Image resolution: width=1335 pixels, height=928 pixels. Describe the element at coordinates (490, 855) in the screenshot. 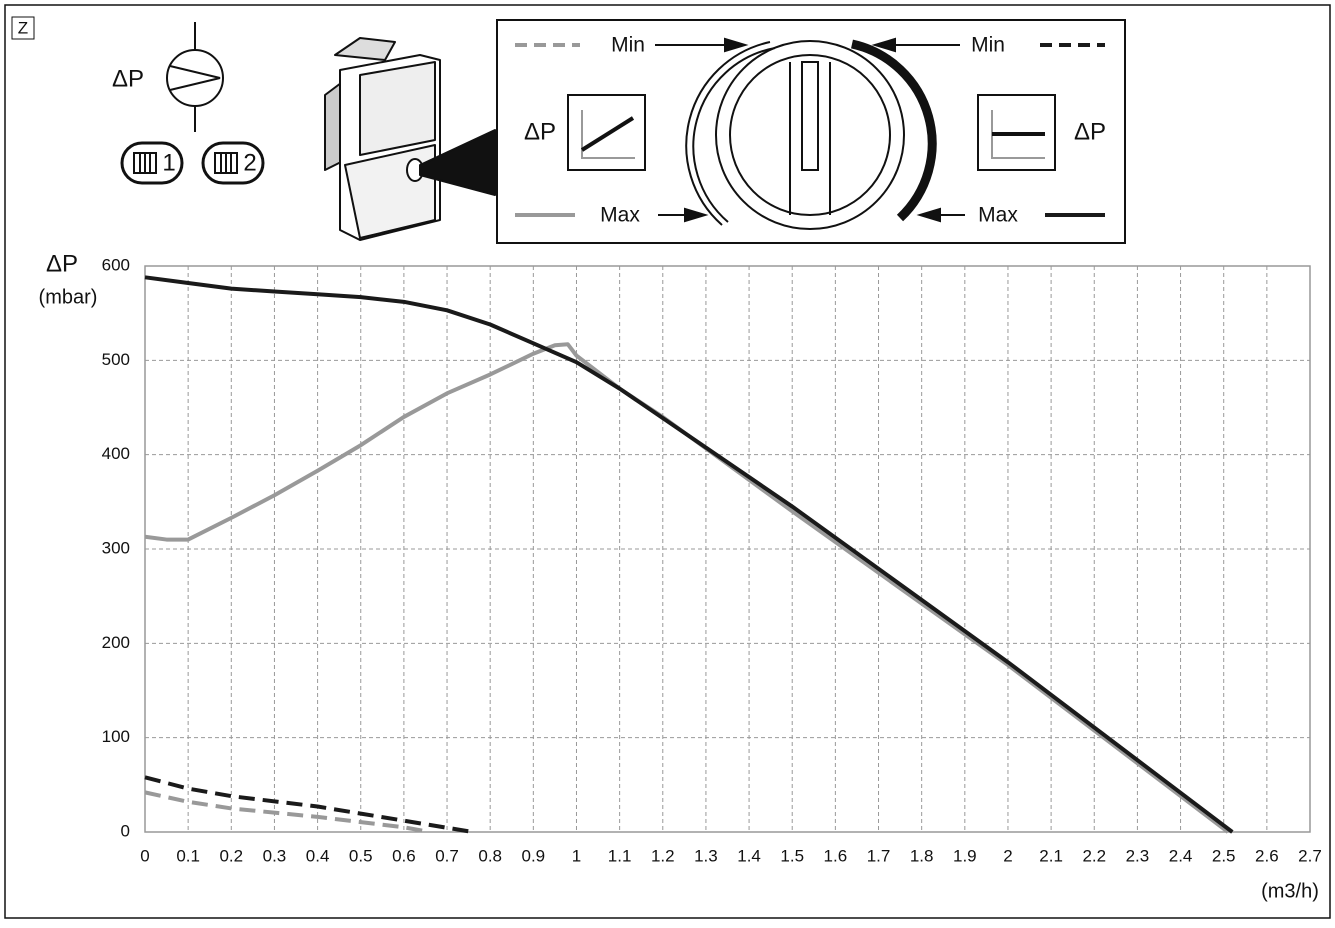

I see `x-tick-label: 0.8` at that location.